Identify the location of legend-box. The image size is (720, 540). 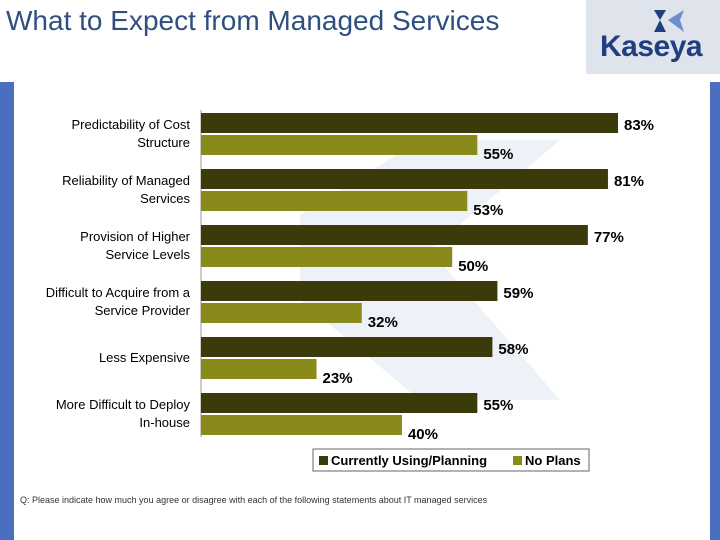
(451, 460).